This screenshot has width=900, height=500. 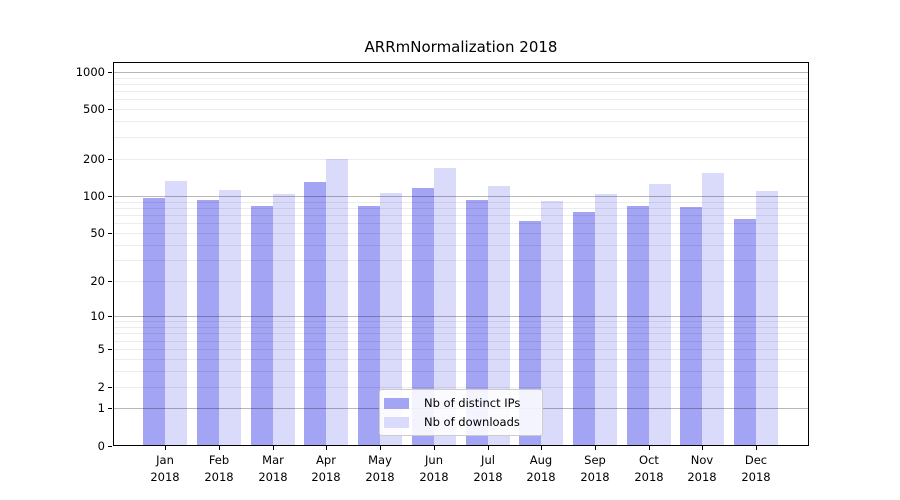 I want to click on top-spine, so click(x=461, y=62).